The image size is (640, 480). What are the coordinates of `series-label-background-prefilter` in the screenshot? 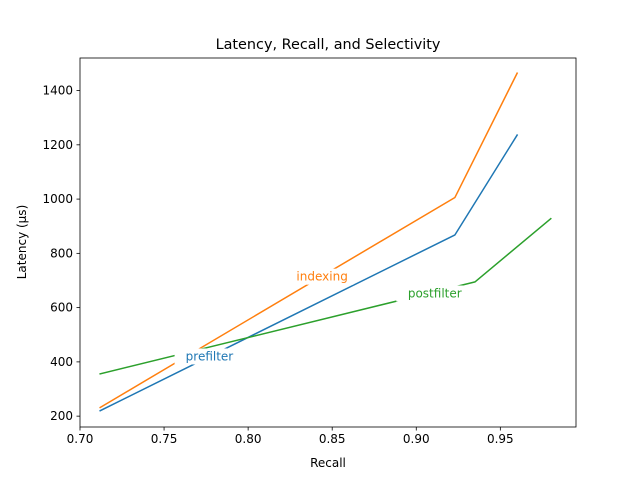 It's located at (209, 356).